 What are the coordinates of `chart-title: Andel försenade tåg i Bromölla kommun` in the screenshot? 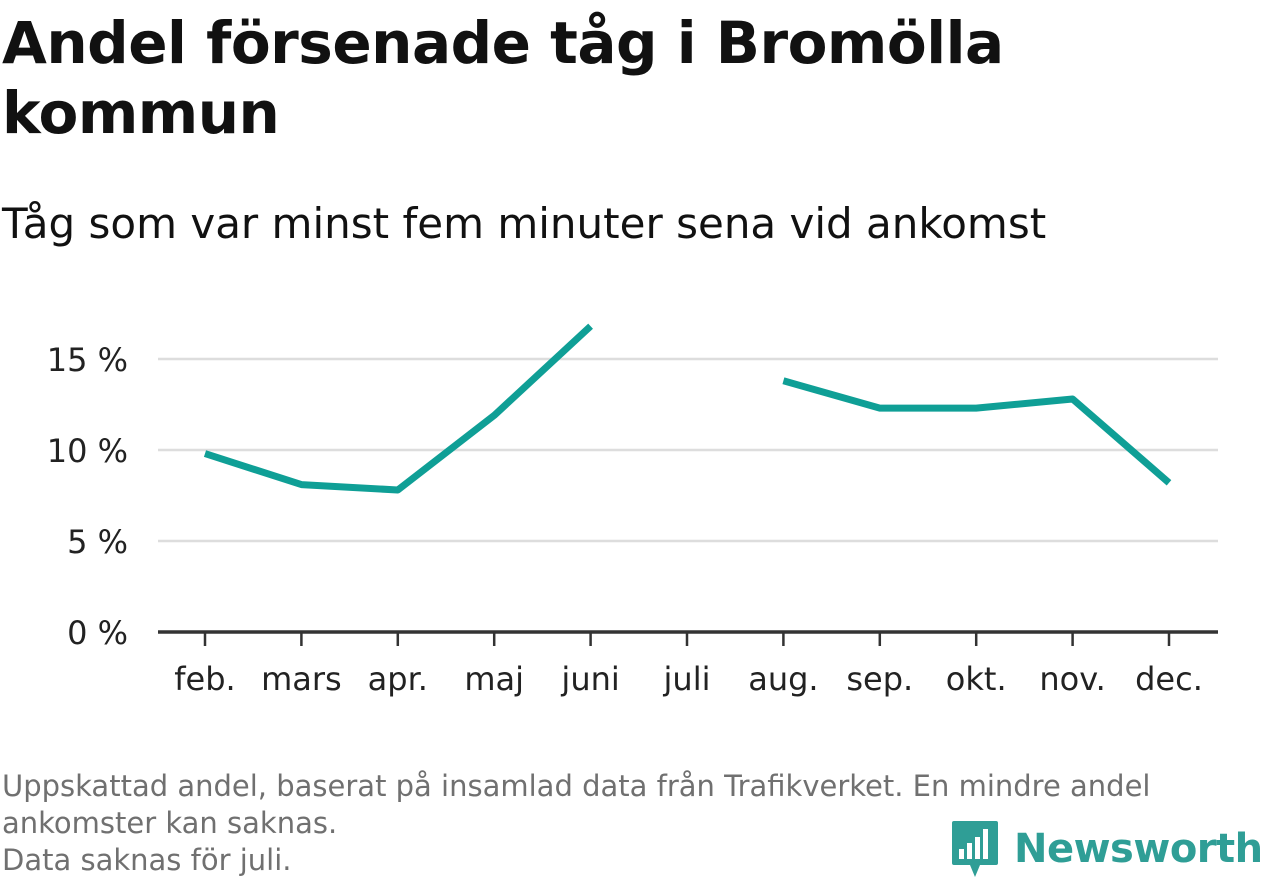 It's located at (503, 78).